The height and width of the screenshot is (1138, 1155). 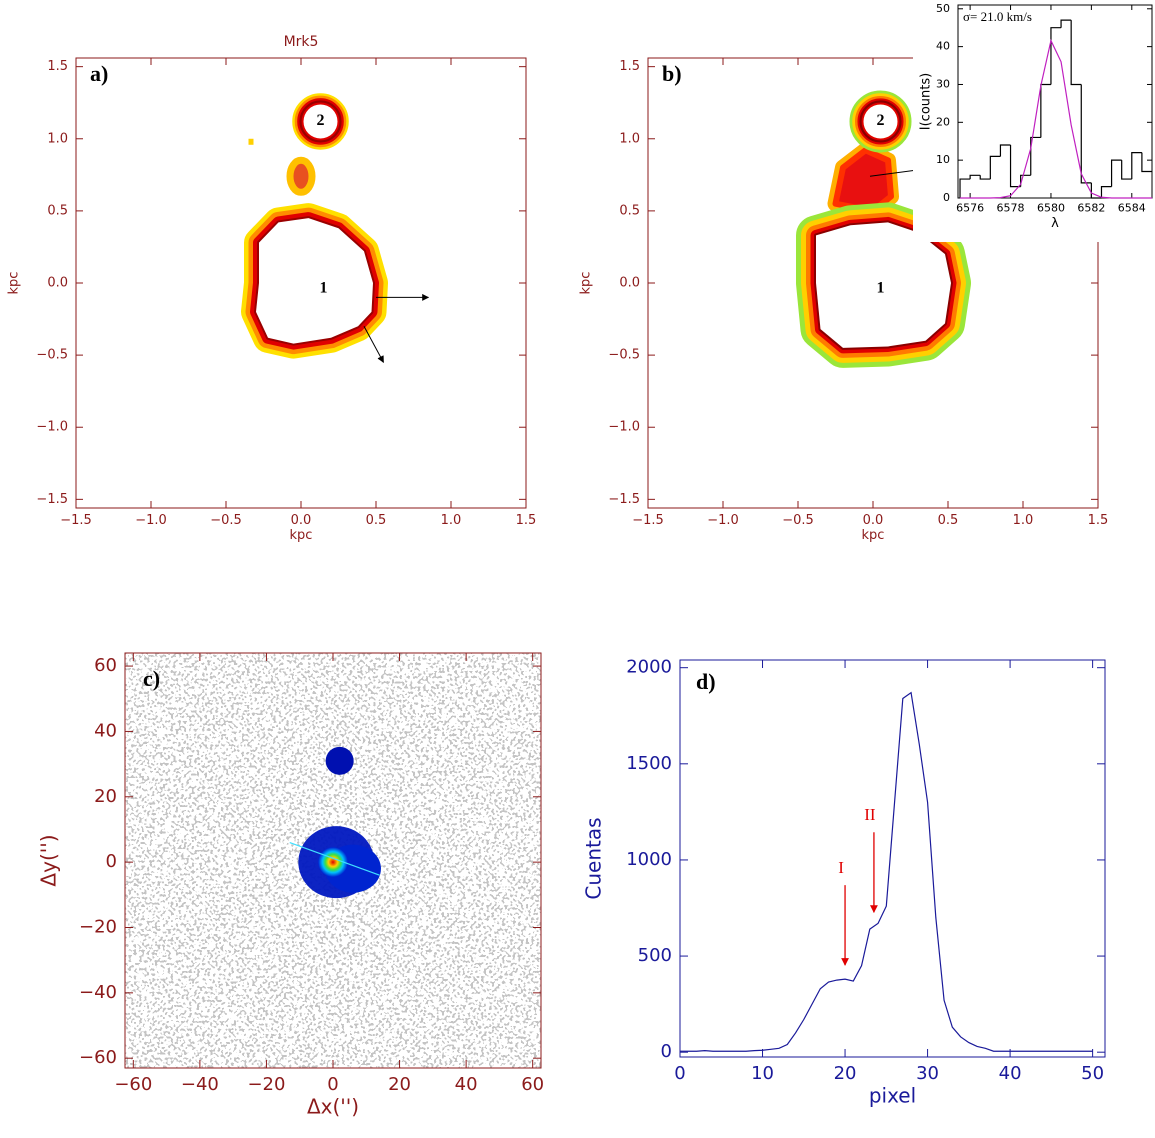 I want to click on y-tick-label: 40, so click(x=943, y=46).